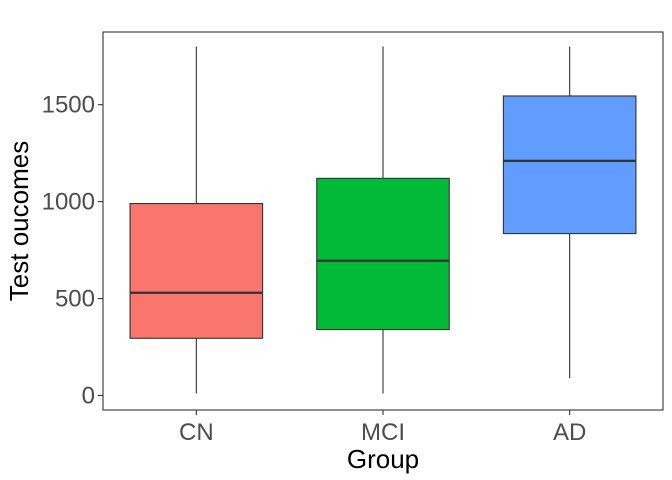 The height and width of the screenshot is (480, 672). What do you see at coordinates (196, 271) in the screenshot?
I see `box-cn` at bounding box center [196, 271].